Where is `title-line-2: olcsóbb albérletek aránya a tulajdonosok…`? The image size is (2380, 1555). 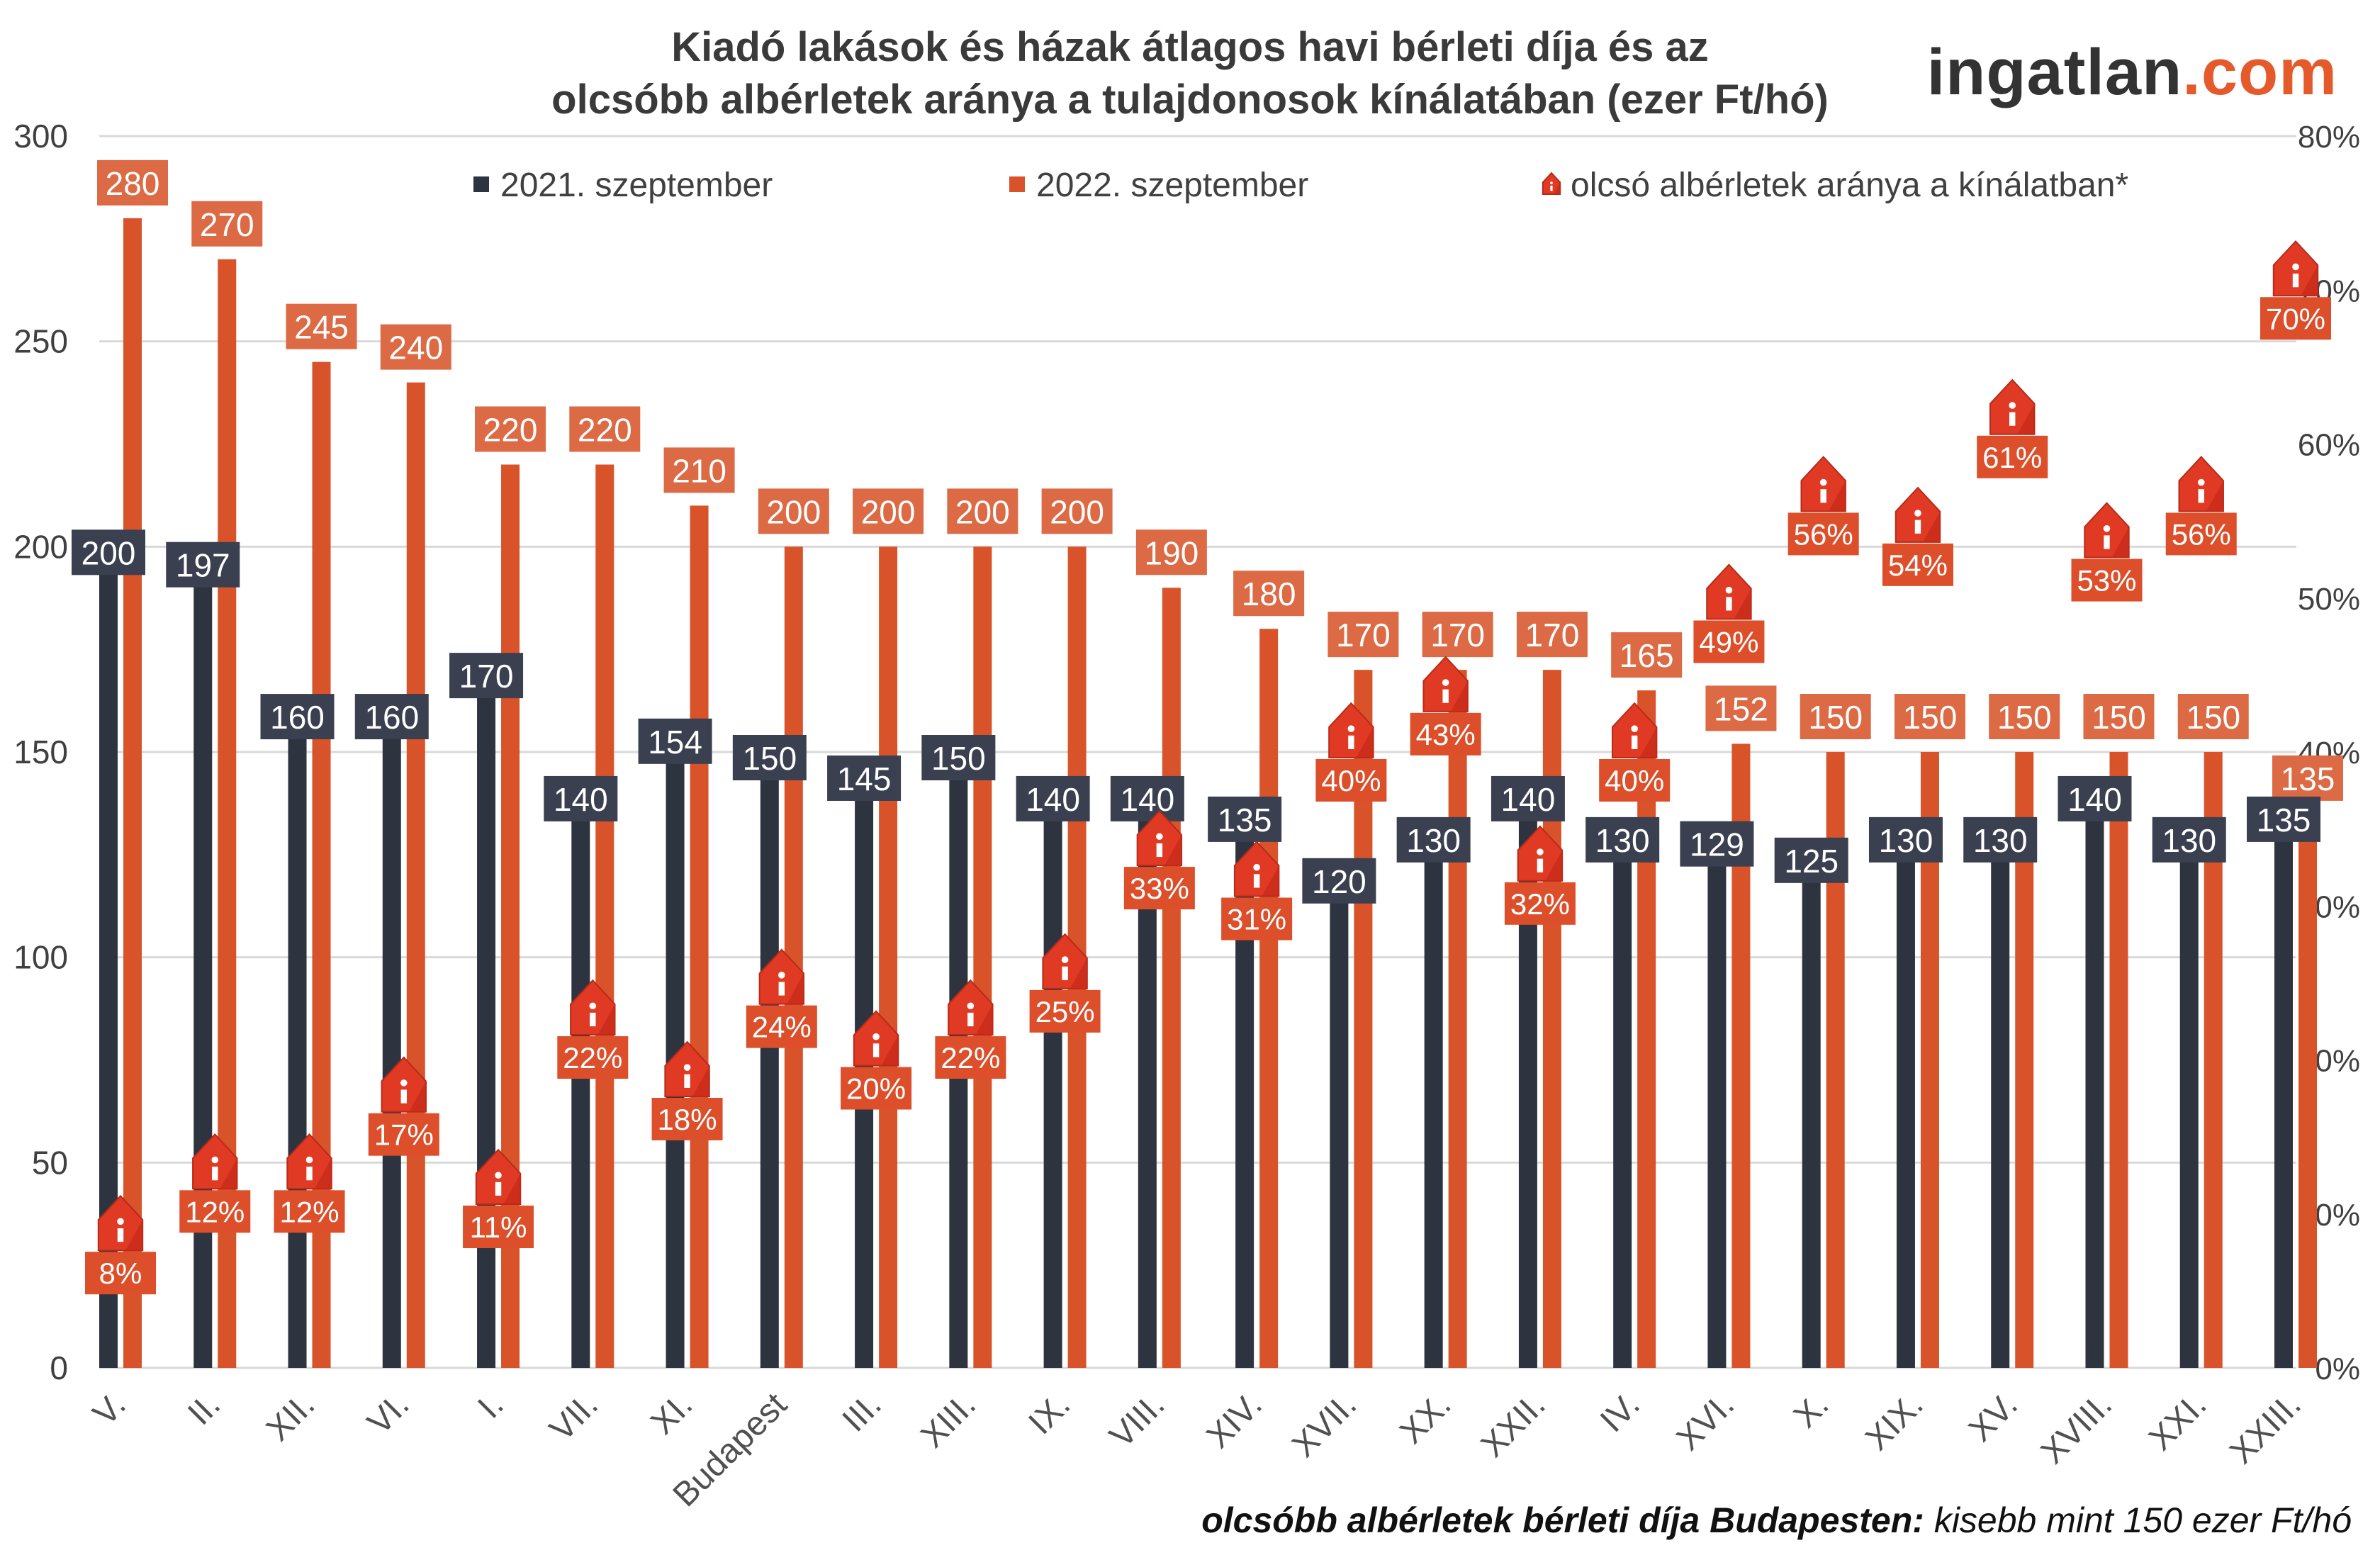 title-line-2: olcsóbb albérletek aránya a tulajdonosok… is located at coordinates (1190, 100).